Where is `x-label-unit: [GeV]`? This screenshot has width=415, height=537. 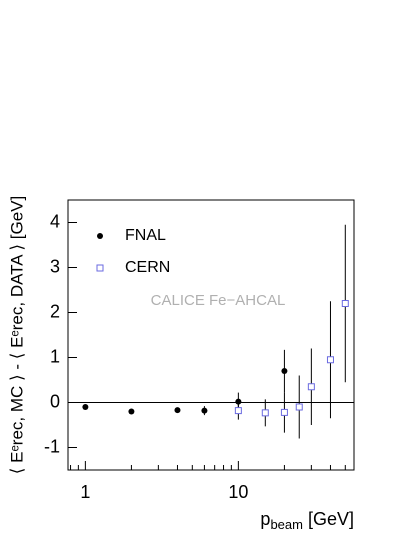
x-label-unit: [GeV] is located at coordinates (331, 519).